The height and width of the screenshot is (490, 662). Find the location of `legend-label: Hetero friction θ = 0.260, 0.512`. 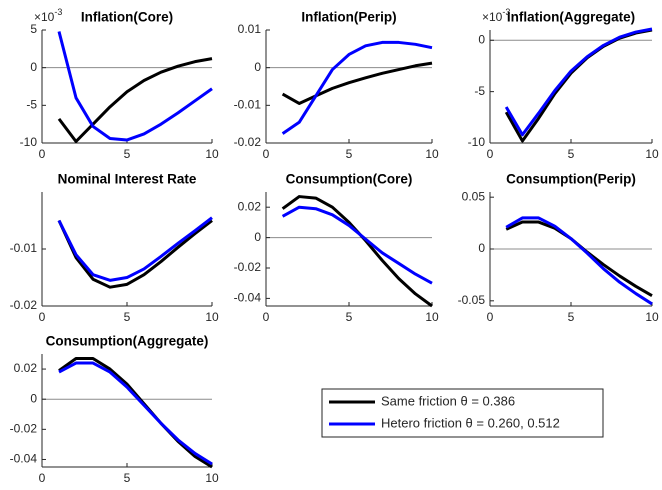

legend-label: Hetero friction θ = 0.260, 0.512 is located at coordinates (470, 422).